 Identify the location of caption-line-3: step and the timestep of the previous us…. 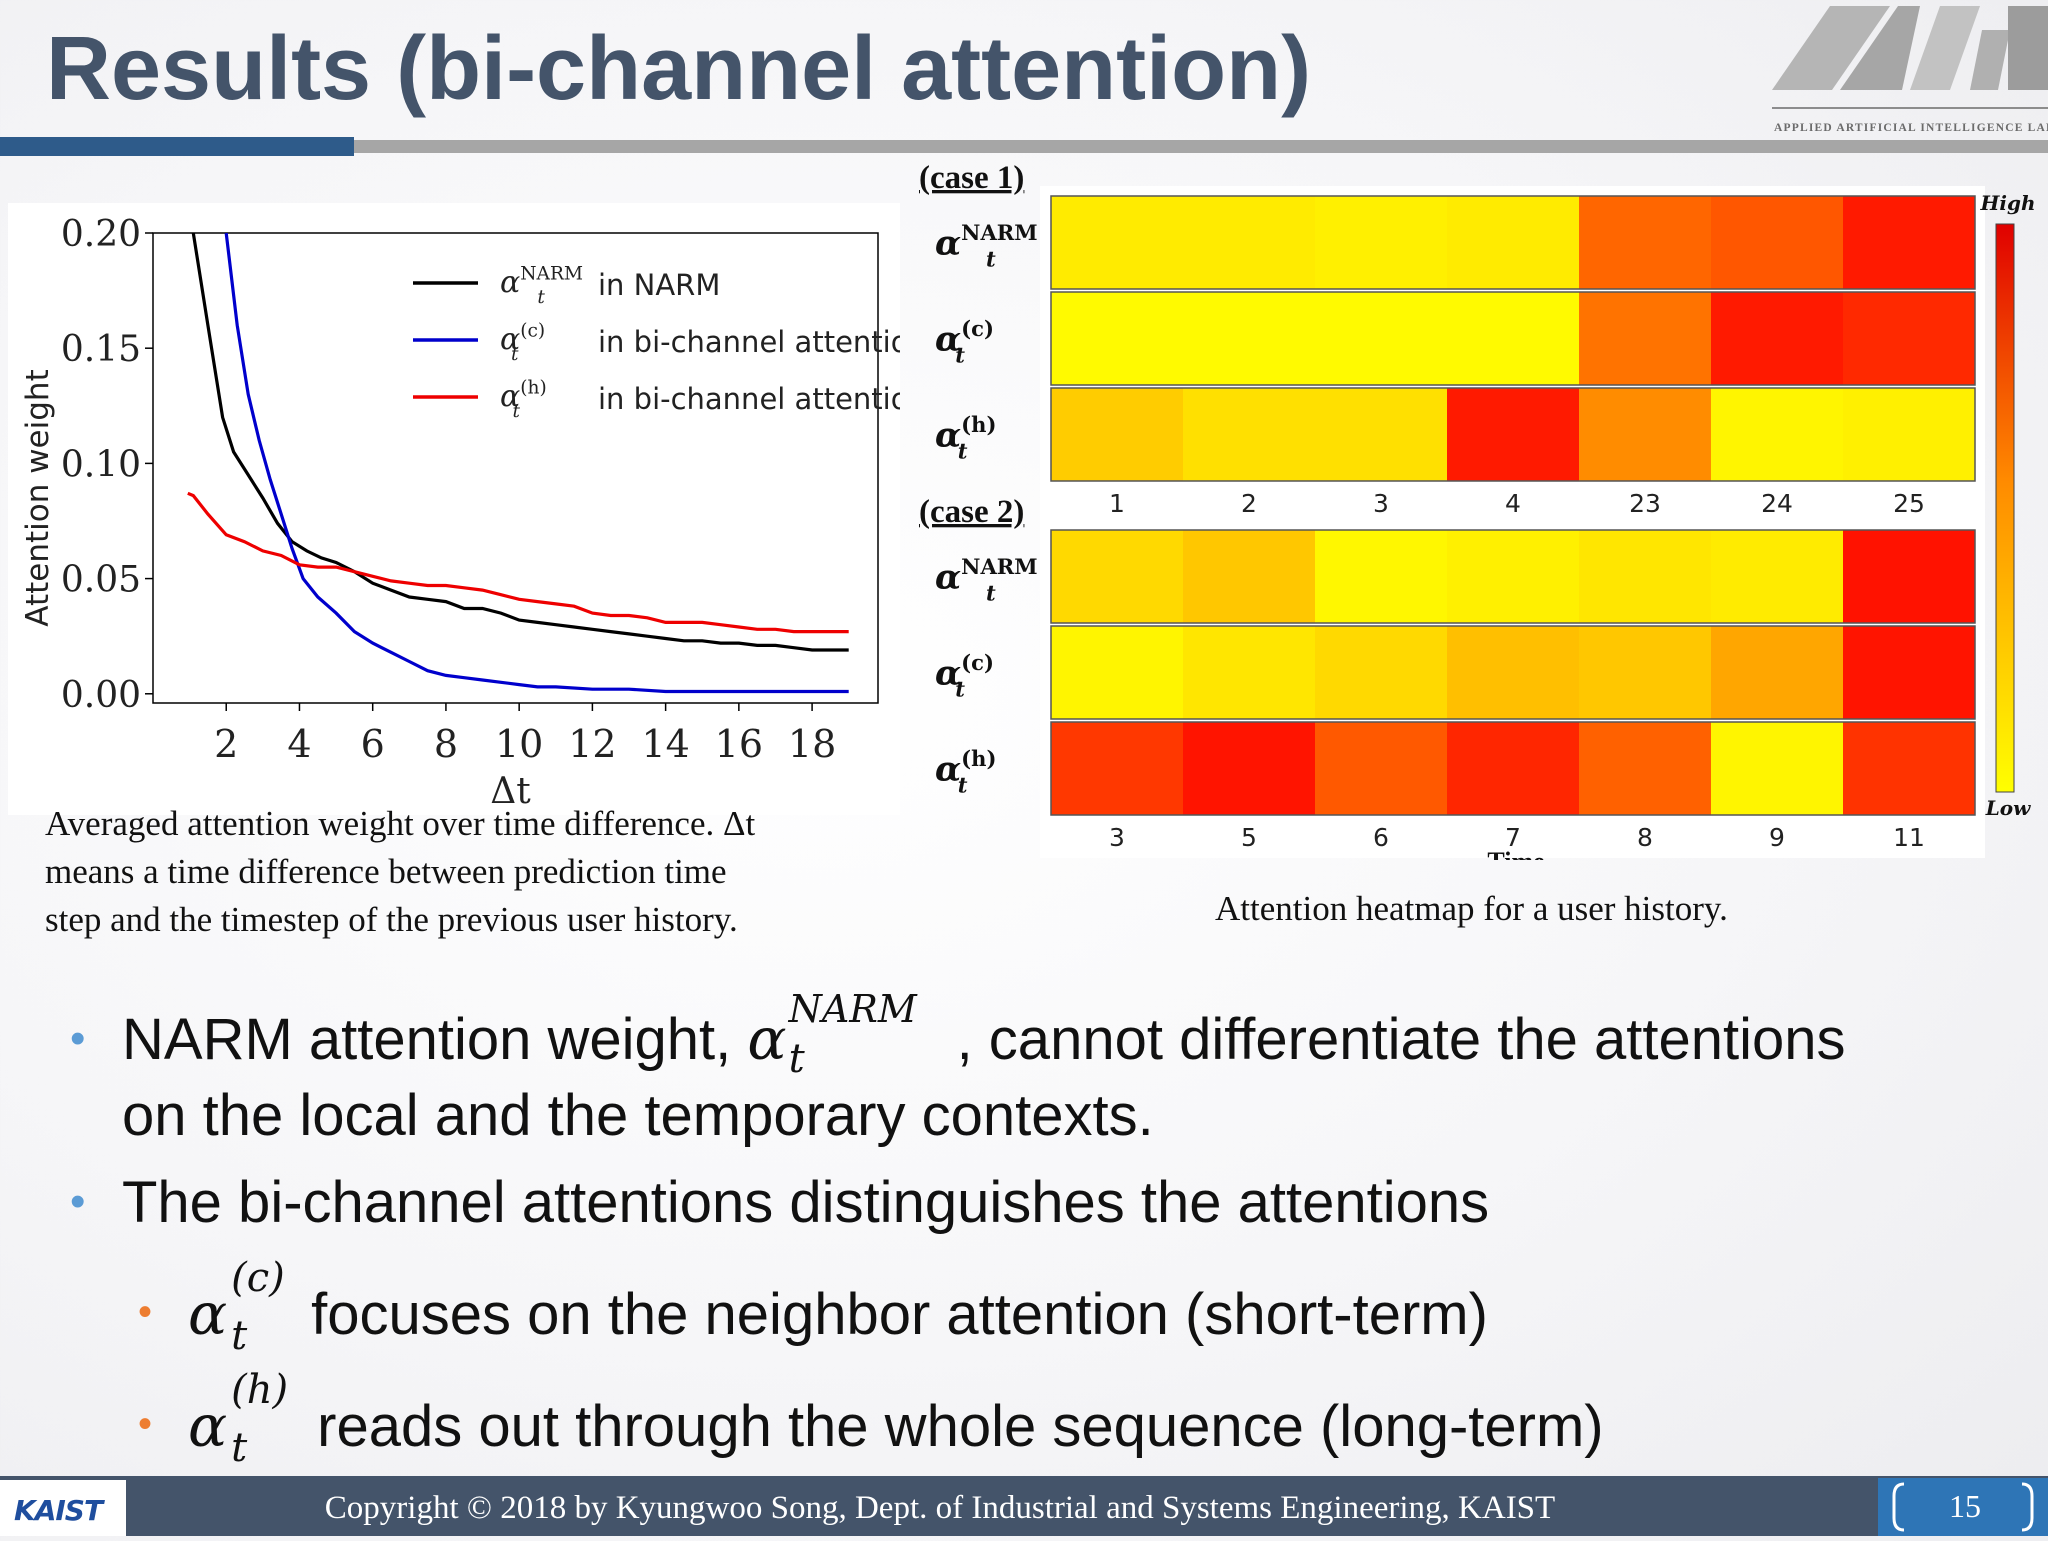
(391, 919).